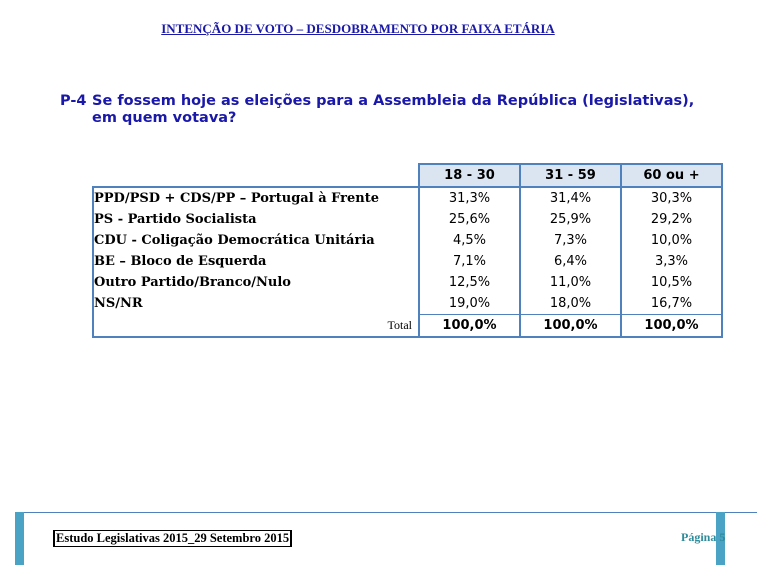  What do you see at coordinates (255, 261) in the screenshot?
I see `row-label: BE – Bloco de Esquerda` at bounding box center [255, 261].